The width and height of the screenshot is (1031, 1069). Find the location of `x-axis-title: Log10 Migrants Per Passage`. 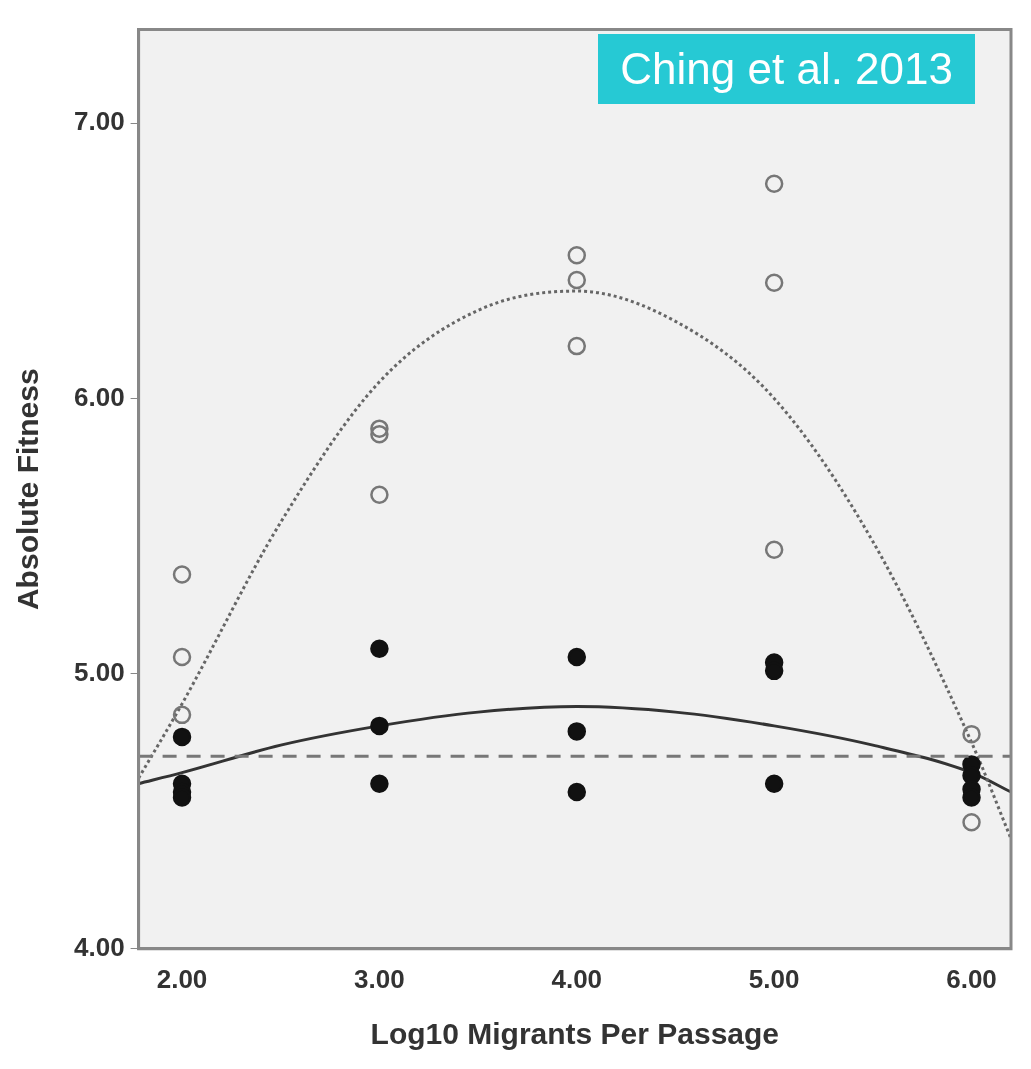

x-axis-title: Log10 Migrants Per Passage is located at coordinates (575, 1034).